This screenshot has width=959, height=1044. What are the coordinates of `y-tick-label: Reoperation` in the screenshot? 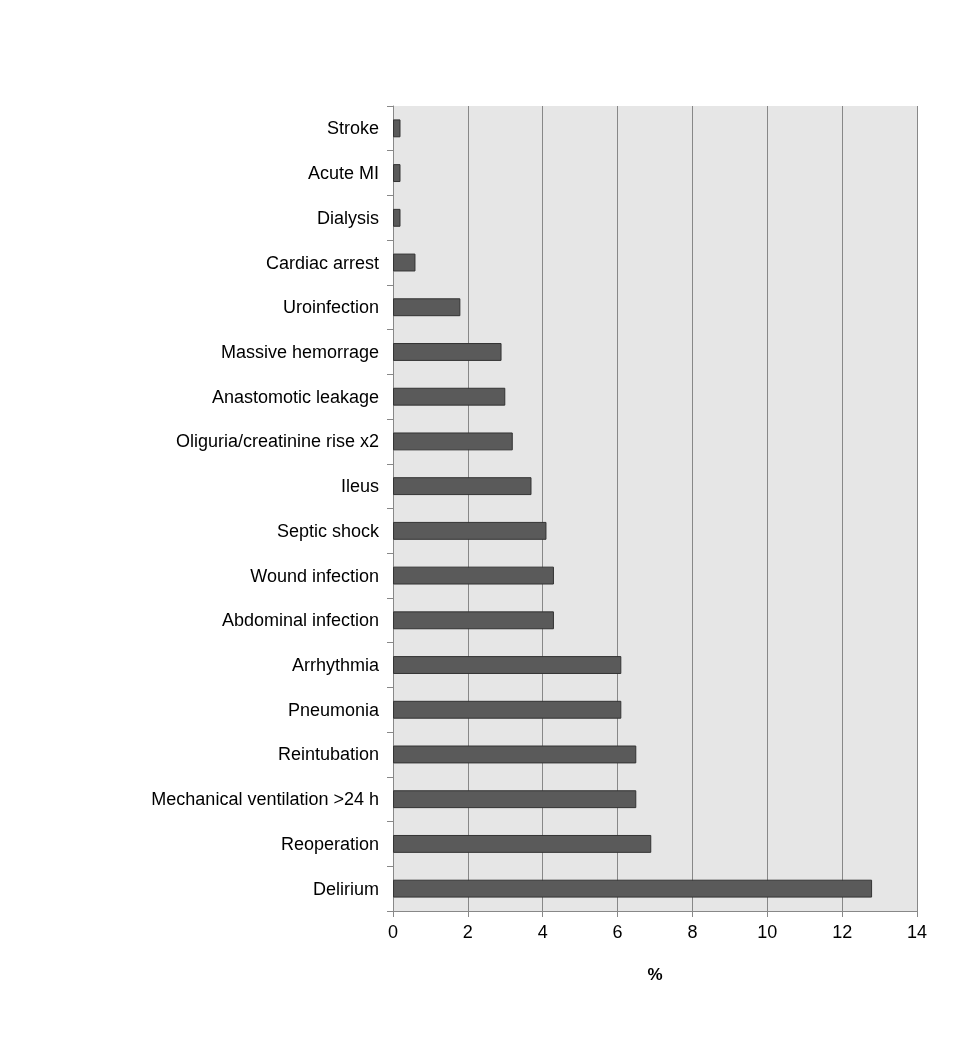 It's located at (329, 843).